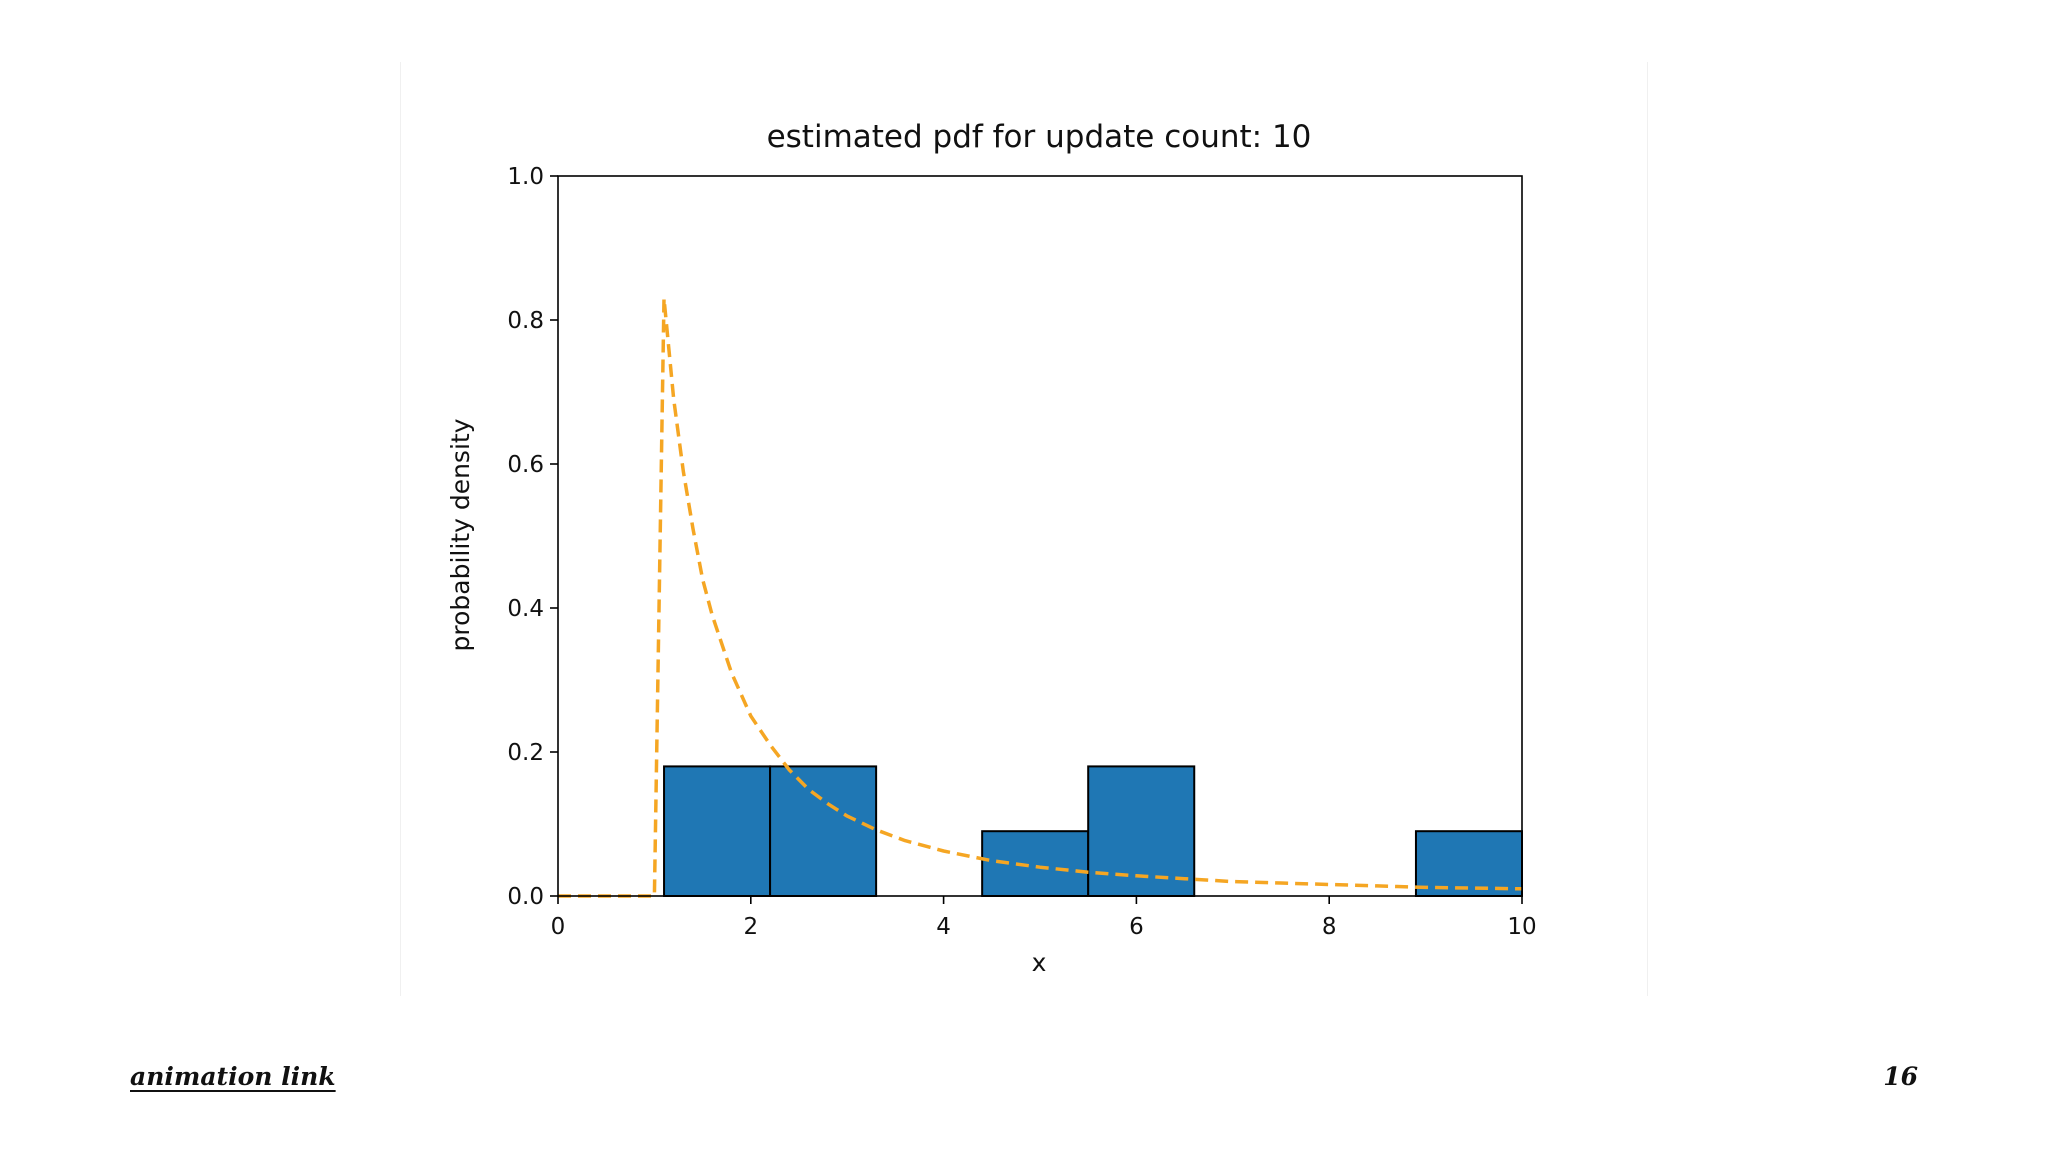  Describe the element at coordinates (525, 321) in the screenshot. I see `y-tick-label-0.8: 0.8` at that location.